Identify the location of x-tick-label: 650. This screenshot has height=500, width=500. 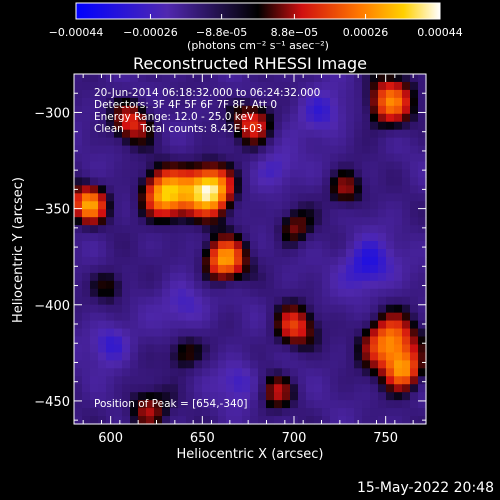
(202, 438).